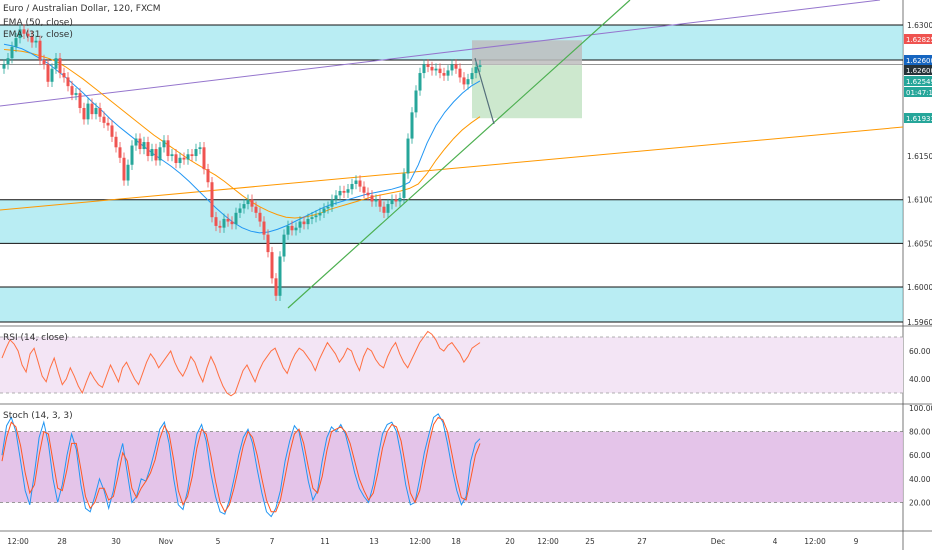 Image resolution: width=932 pixels, height=550 pixels. What do you see at coordinates (38, 35) in the screenshot?
I see `ema31-legend: EMA (31, close)` at bounding box center [38, 35].